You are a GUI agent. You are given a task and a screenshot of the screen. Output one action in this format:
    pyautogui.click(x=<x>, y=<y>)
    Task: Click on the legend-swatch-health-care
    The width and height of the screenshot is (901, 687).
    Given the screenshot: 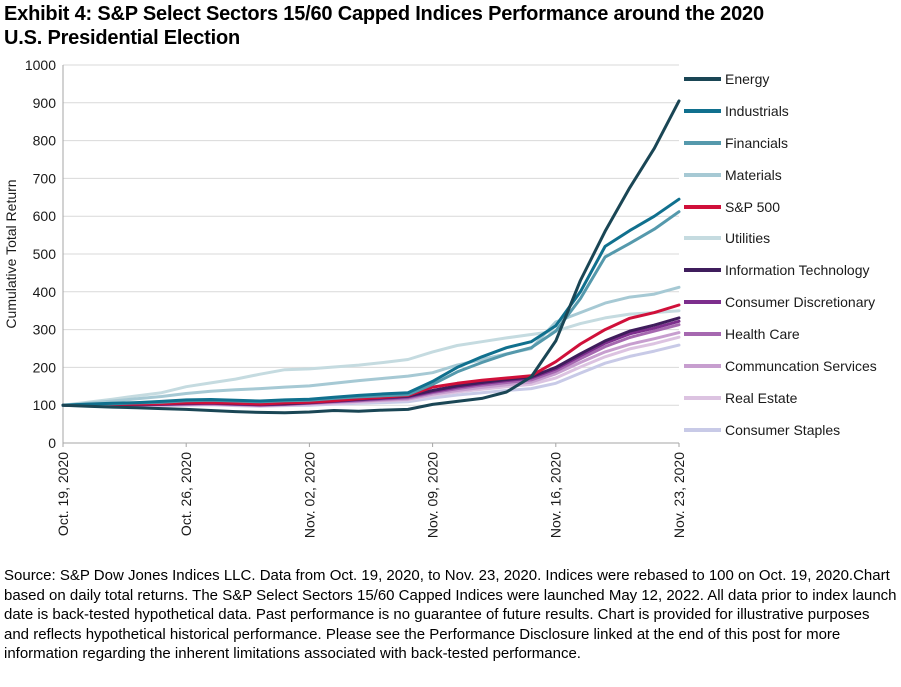 What is the action you would take?
    pyautogui.click(x=702, y=334)
    